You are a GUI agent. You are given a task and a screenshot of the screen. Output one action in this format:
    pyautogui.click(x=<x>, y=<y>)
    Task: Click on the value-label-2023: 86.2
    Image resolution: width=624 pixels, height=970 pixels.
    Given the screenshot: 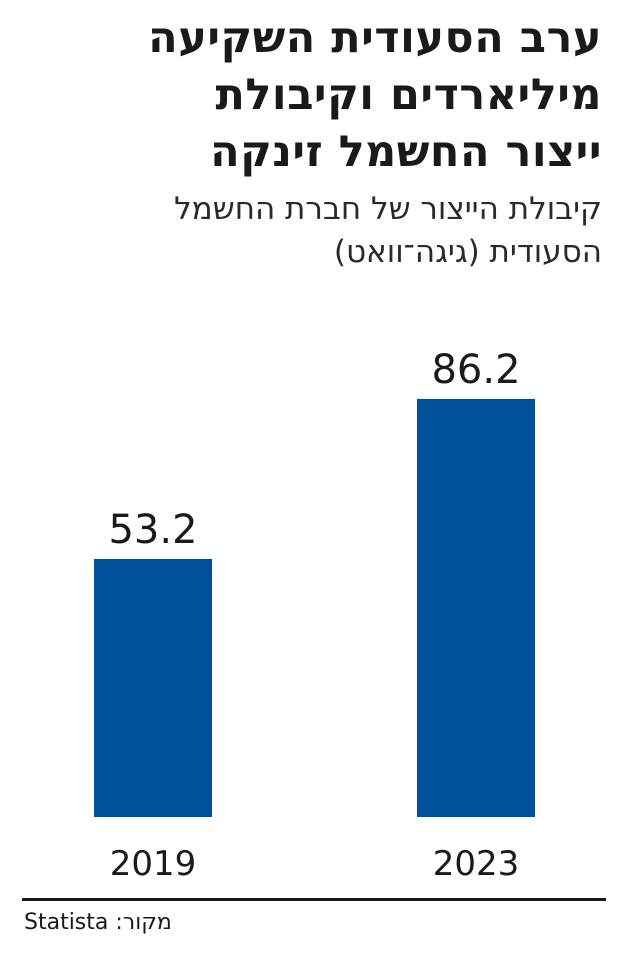 What is the action you would take?
    pyautogui.click(x=475, y=370)
    